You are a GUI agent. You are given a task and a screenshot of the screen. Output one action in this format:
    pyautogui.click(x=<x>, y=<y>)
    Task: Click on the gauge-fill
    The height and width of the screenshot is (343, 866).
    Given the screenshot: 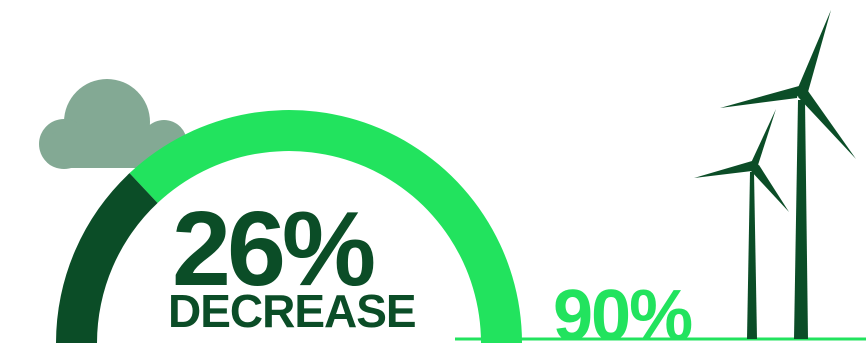 What is the action you would take?
    pyautogui.click(x=107, y=258)
    